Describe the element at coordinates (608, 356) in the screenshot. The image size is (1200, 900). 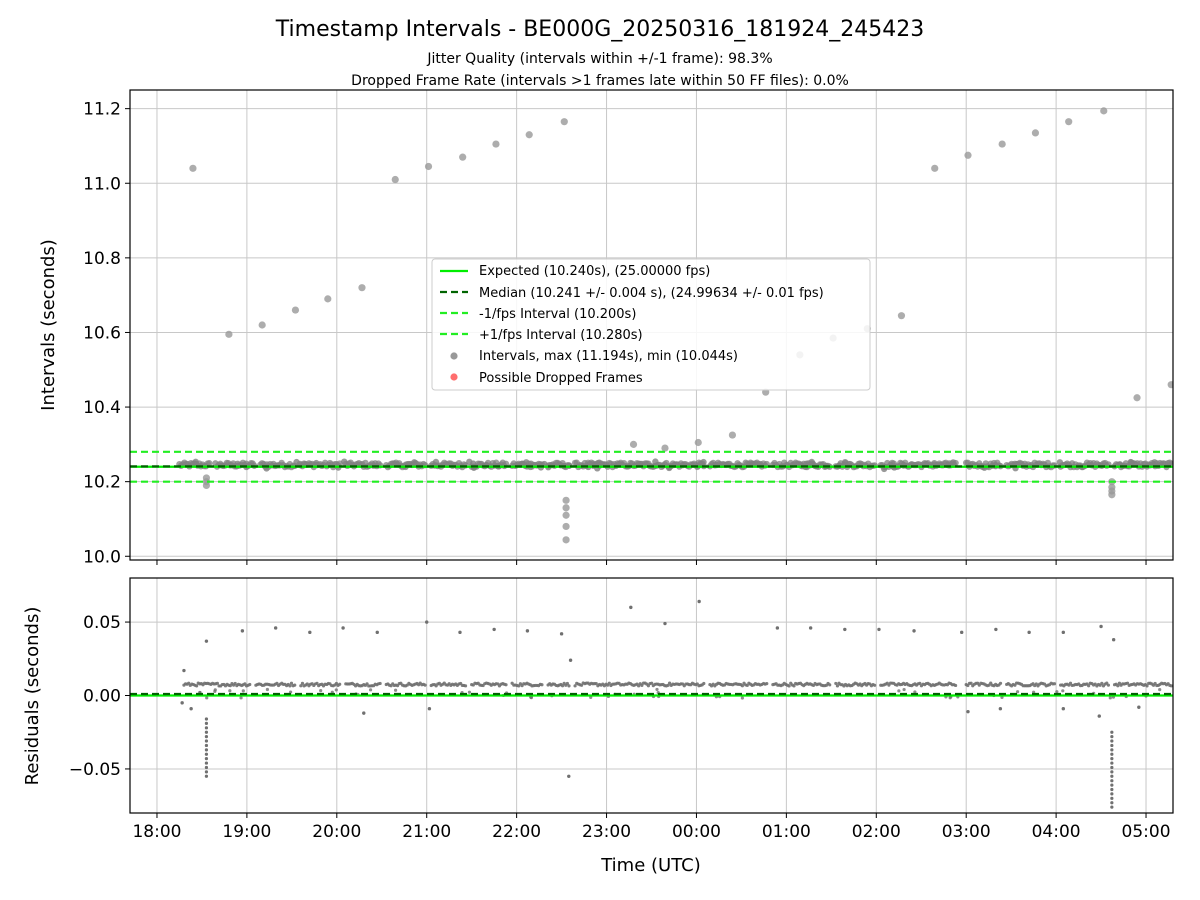
I see `legend-intervals-label: Intervals, max (11.194s), min (10.044s)` at that location.